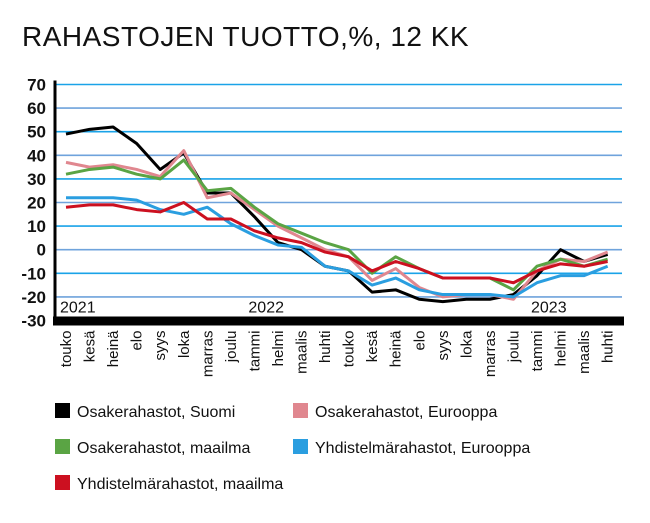 The height and width of the screenshot is (523, 650). What do you see at coordinates (164, 448) in the screenshot?
I see `legend-label: Osakerahastot, maailma` at bounding box center [164, 448].